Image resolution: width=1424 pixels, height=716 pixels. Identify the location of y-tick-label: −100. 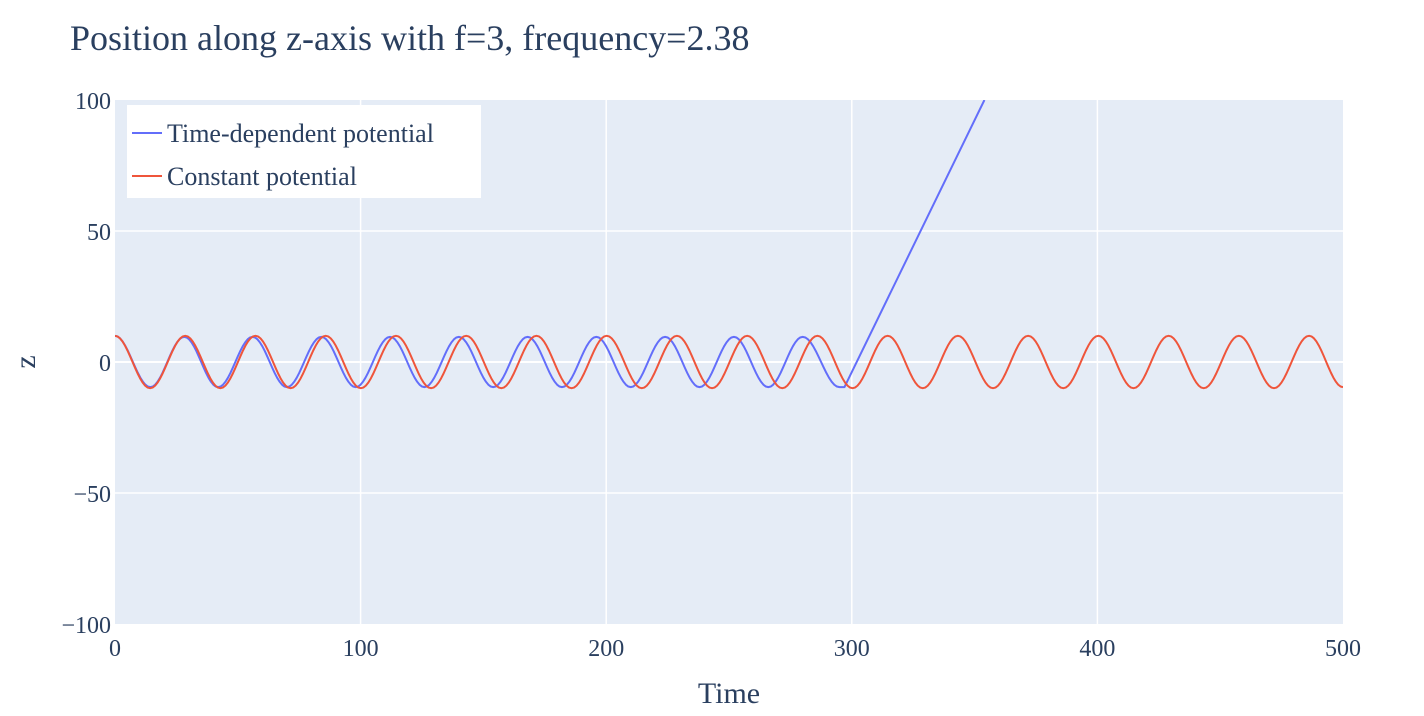
(86, 626).